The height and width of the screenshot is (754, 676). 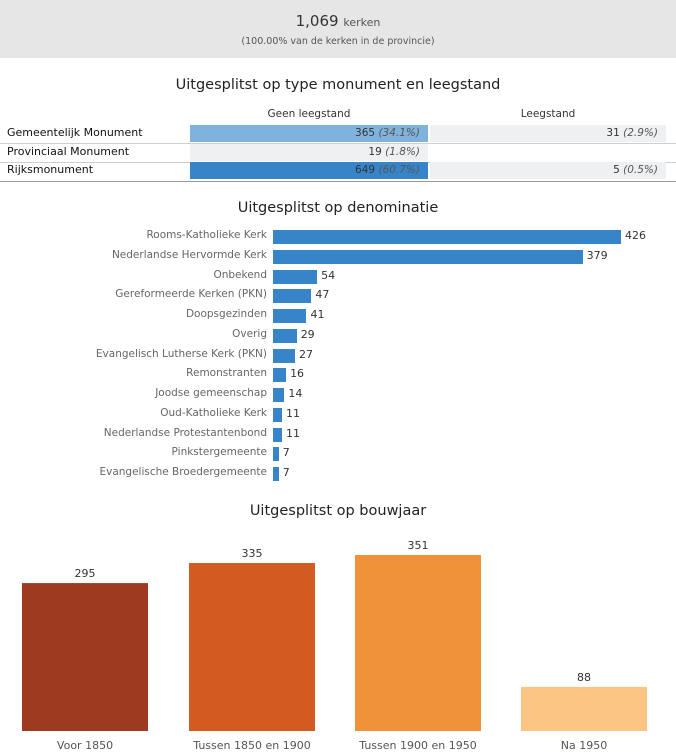 What do you see at coordinates (365, 133) in the screenshot?
I see `cell-value: 365` at bounding box center [365, 133].